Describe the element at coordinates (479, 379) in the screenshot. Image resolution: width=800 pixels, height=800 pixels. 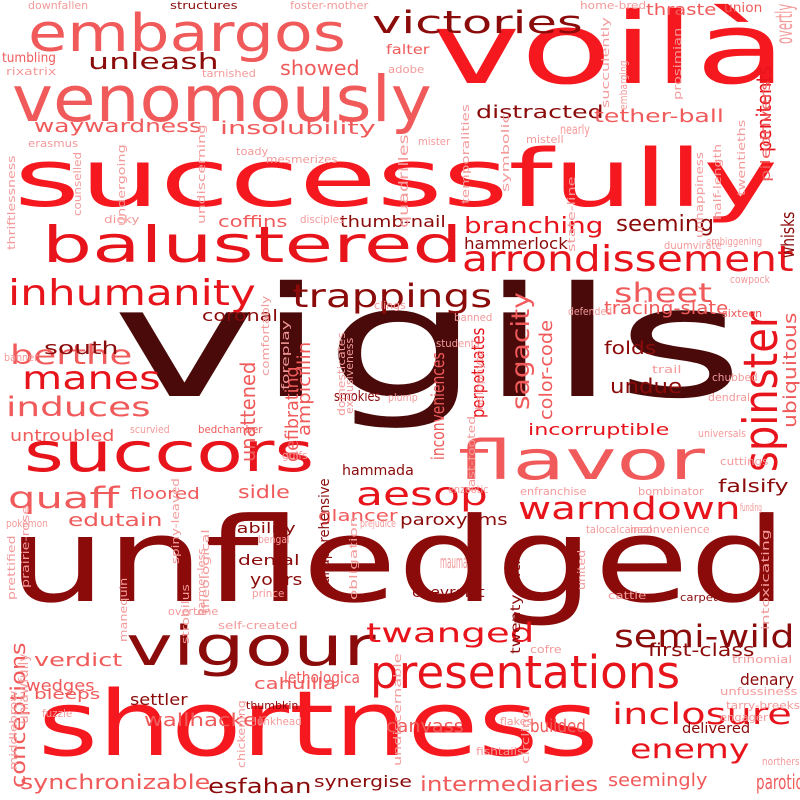
I see `word: halophyte` at that location.